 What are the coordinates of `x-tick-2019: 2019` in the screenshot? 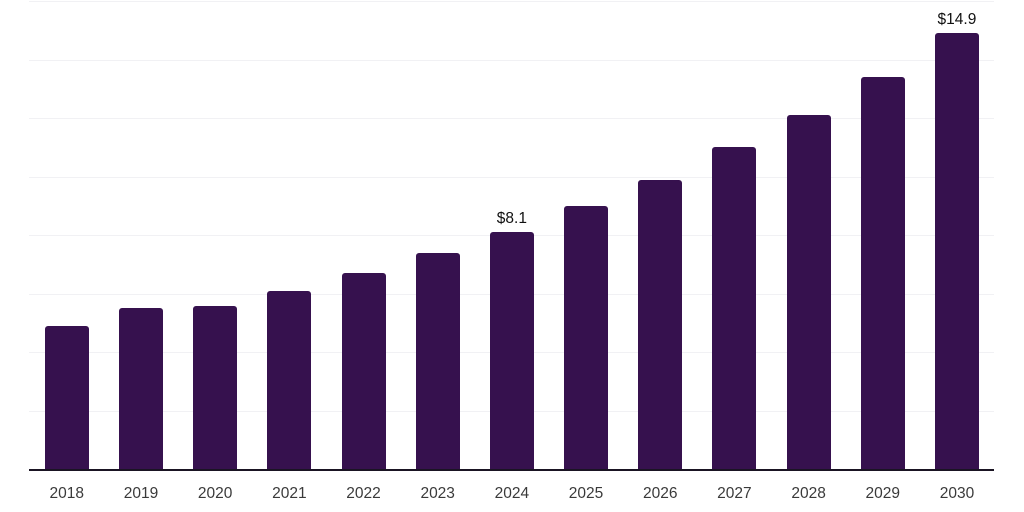 It's located at (141, 493).